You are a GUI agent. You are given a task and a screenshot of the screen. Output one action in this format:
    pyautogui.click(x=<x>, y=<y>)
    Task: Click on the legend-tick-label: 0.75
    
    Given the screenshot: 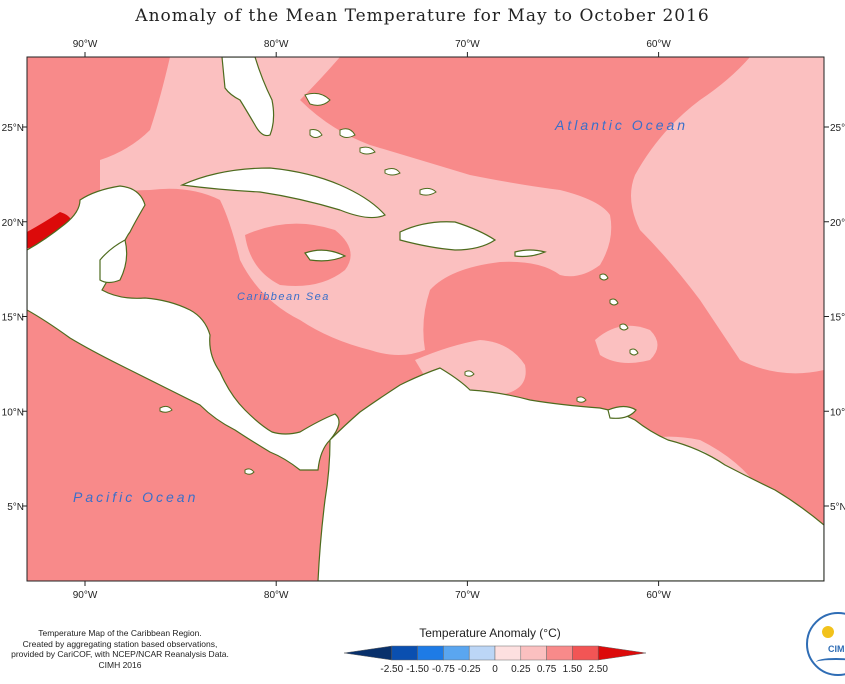 What is the action you would take?
    pyautogui.click(x=547, y=669)
    